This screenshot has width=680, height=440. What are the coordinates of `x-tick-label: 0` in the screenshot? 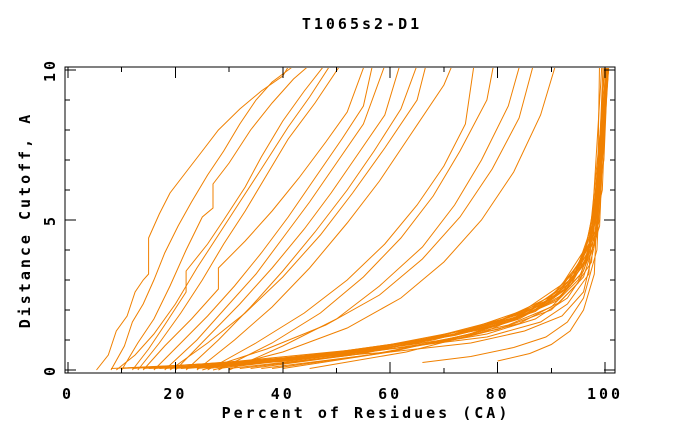 It's located at (68, 394).